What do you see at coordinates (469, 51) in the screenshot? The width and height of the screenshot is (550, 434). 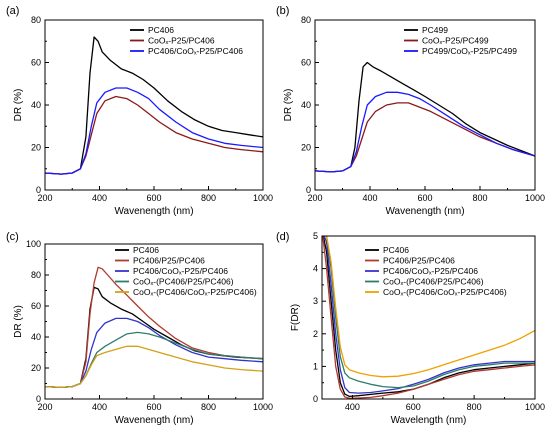 I see `legend-entry: PC499/CoOₓ-P25/PC499` at bounding box center [469, 51].